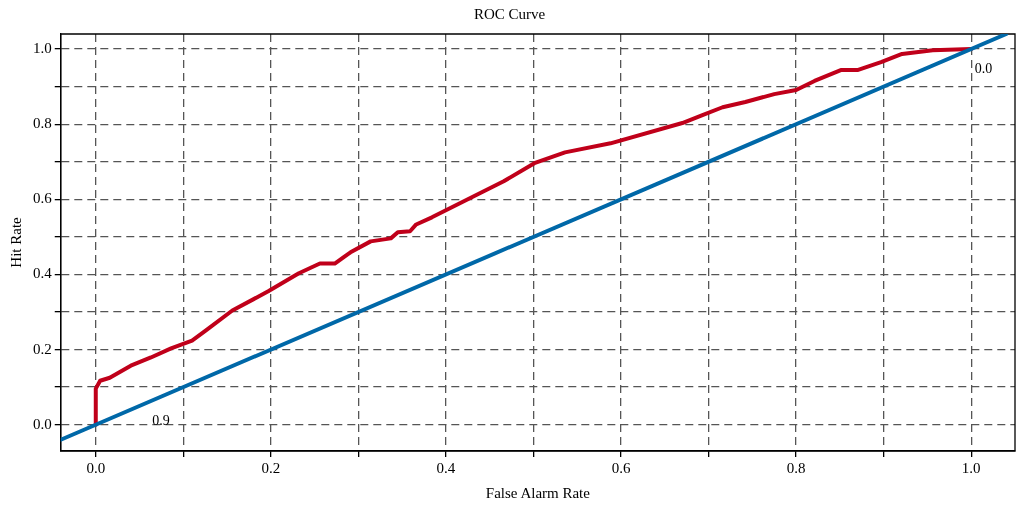 The height and width of the screenshot is (509, 1017). I want to click on y-tick-label: 0.4, so click(43, 273).